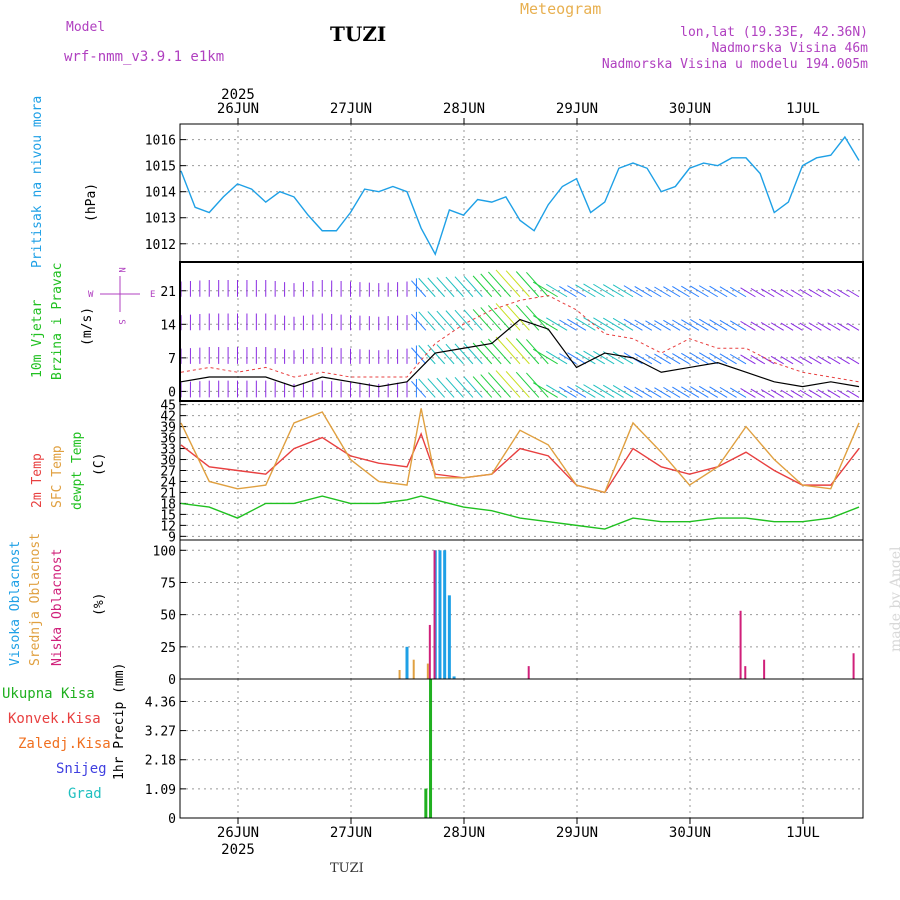 The width and height of the screenshot is (900, 900). I want to click on footer-station: TUZI, so click(347, 868).